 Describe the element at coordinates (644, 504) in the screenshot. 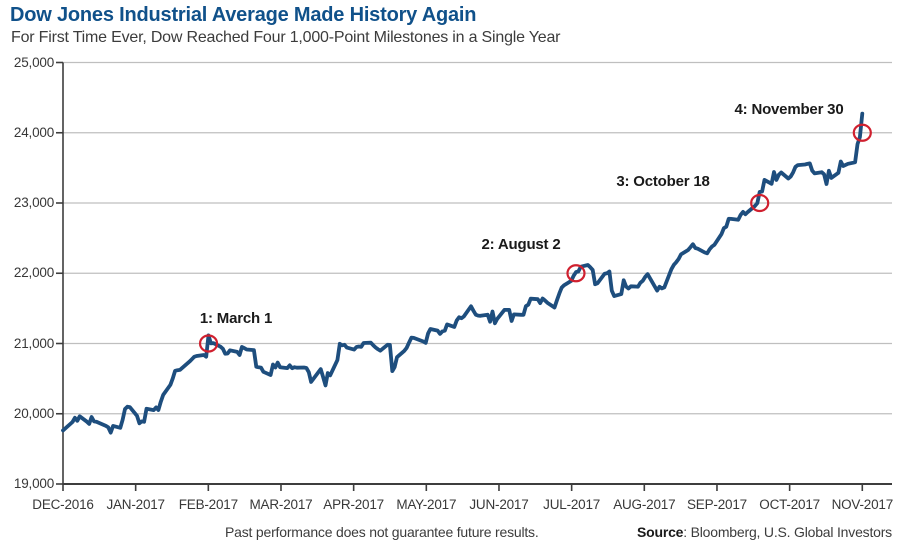

I see `x-axis-label: AUG-2017` at that location.